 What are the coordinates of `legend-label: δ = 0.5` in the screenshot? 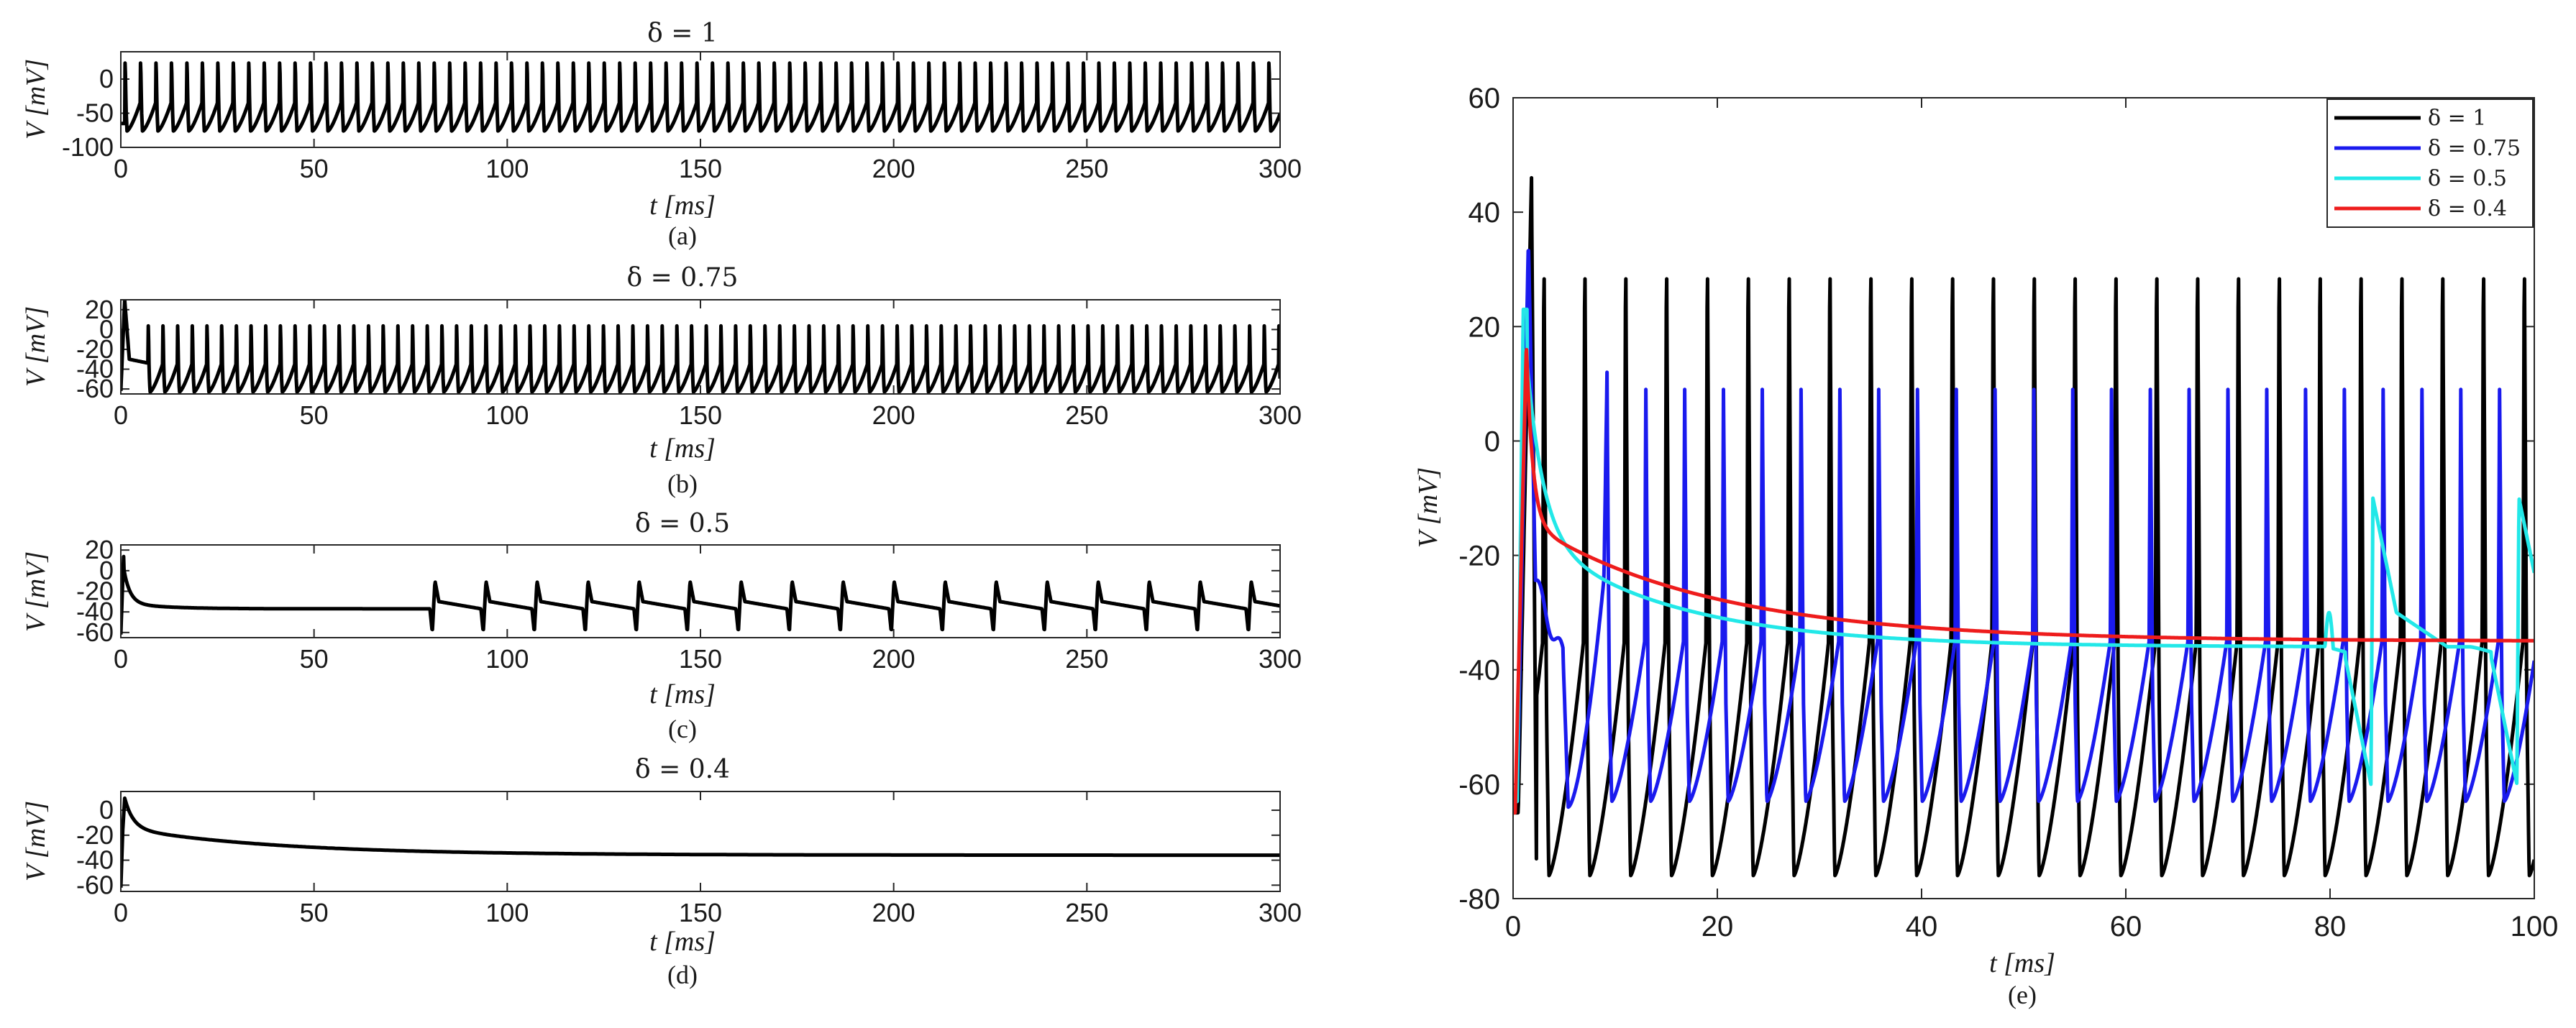 It's located at (2467, 178).